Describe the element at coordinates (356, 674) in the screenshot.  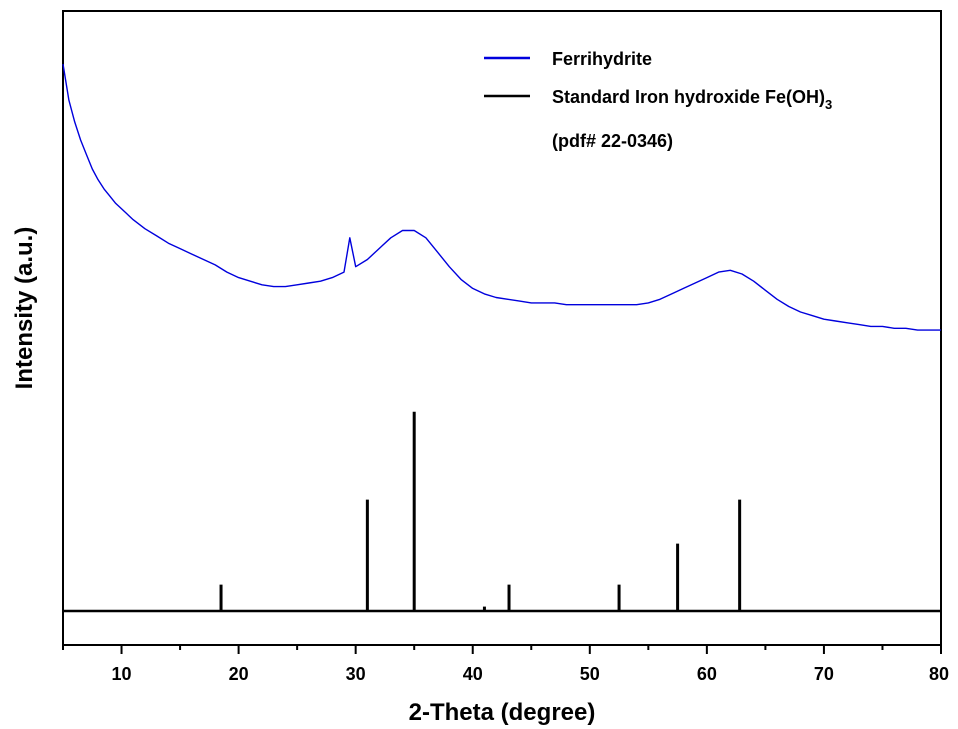
I see `x-tick-label: 30` at that location.